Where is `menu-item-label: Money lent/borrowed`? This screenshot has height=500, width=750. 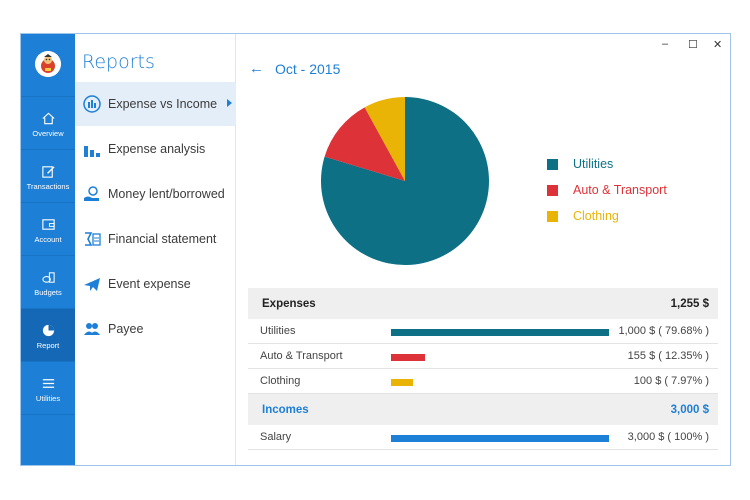
menu-item-label: Money lent/borrowed is located at coordinates (166, 194).